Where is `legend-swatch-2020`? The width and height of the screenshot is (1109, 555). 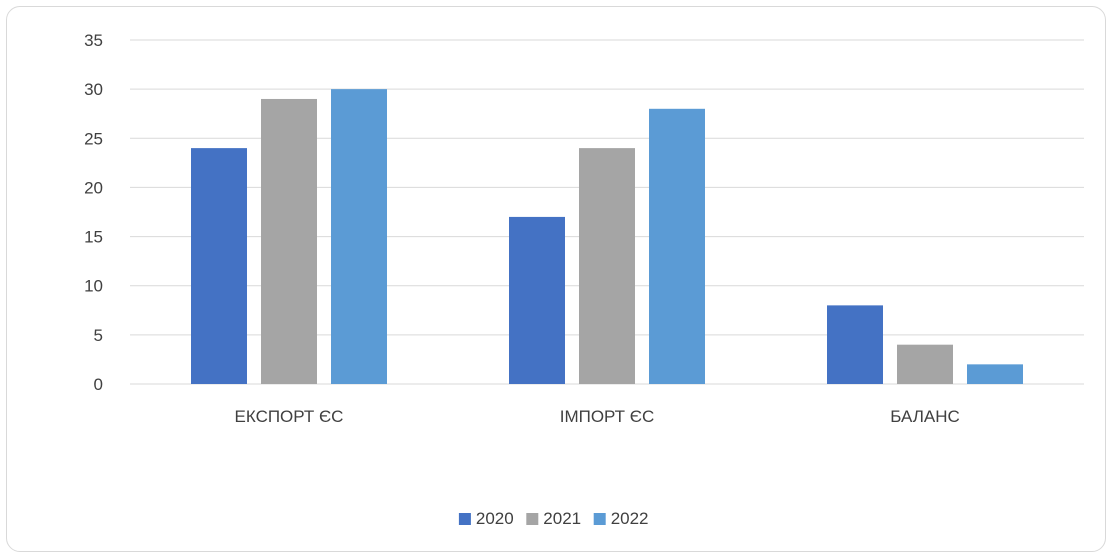 legend-swatch-2020 is located at coordinates (464, 519).